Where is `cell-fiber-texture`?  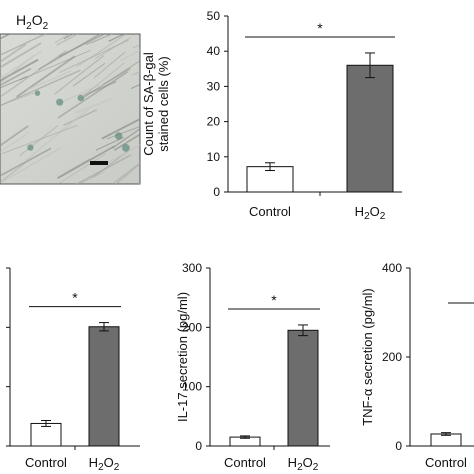
cell-fiber-texture is located at coordinates (70, 109).